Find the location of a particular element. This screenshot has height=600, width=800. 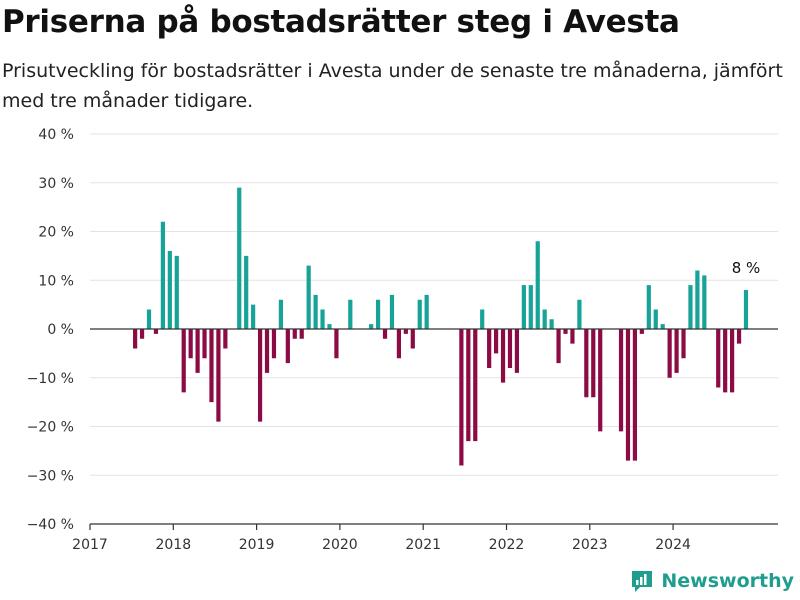

y-tick-label: 0 % is located at coordinates (60, 330).